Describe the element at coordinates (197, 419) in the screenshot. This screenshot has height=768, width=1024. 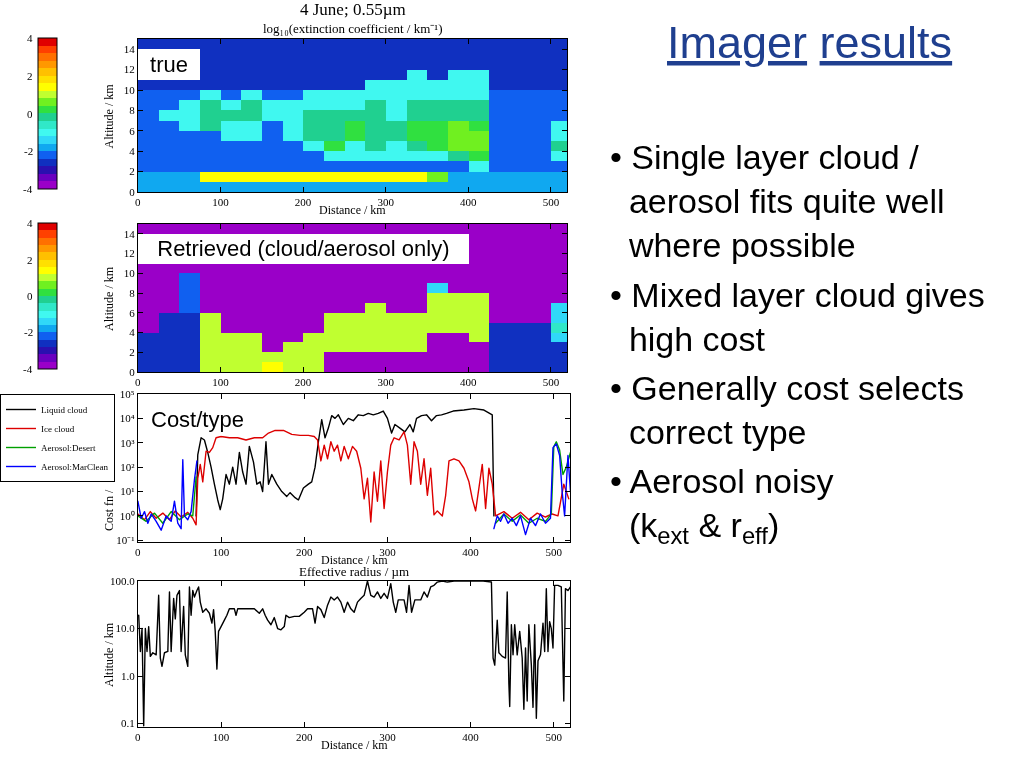
I see `annotation: Cost/type` at that location.